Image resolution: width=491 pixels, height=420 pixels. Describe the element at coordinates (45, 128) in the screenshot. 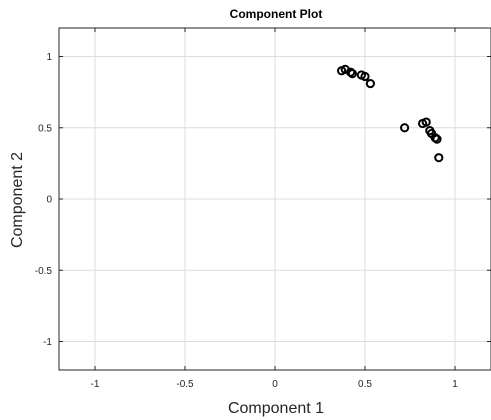

I see `y-tick-label: 0.5` at that location.